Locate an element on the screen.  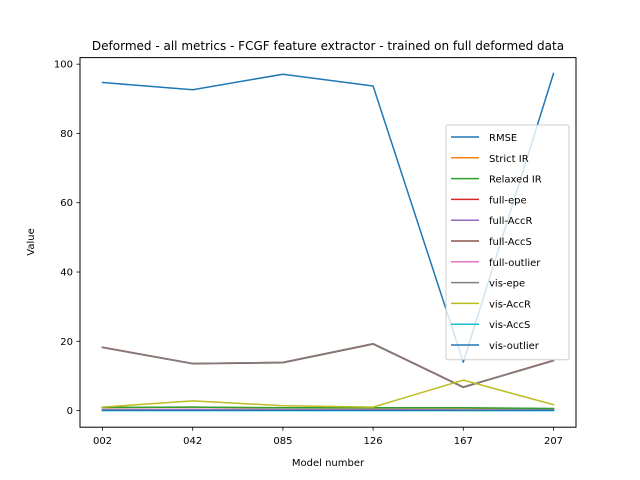
series-line-vis-accr is located at coordinates (328, 393).